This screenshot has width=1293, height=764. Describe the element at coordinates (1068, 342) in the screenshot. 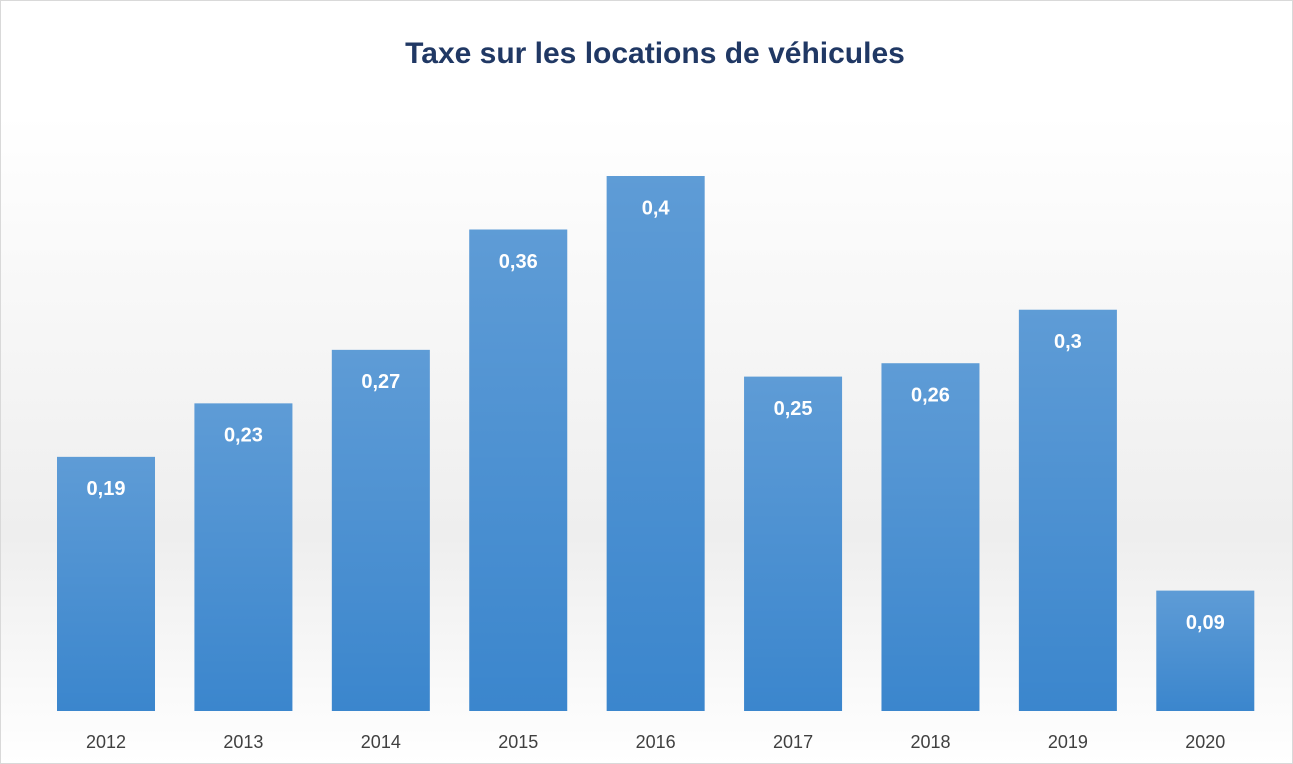

I see `value-label: 0,3` at that location.